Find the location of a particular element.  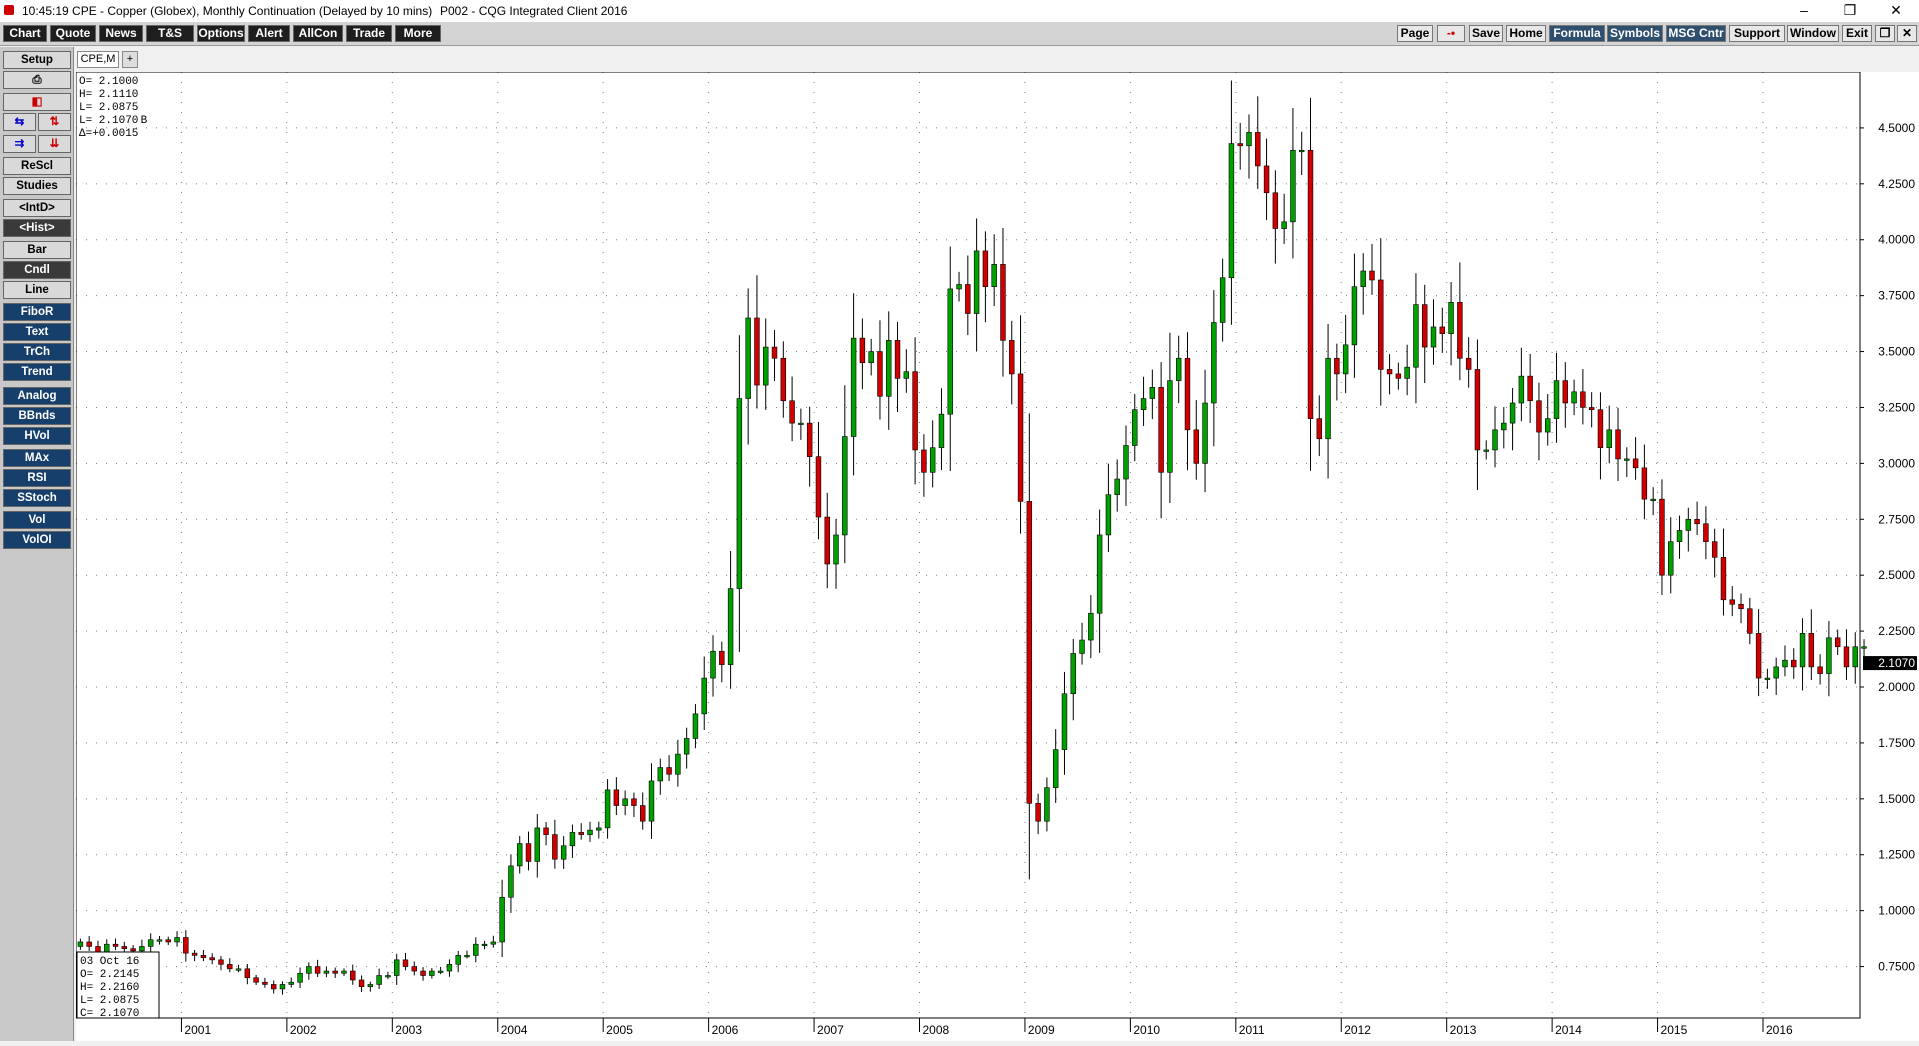

fibonacci-retracement-button: FiboR is located at coordinates (37, 312).